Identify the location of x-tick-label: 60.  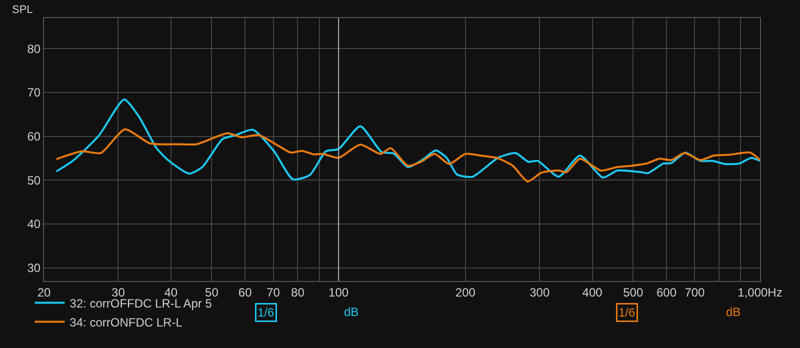
(245, 292).